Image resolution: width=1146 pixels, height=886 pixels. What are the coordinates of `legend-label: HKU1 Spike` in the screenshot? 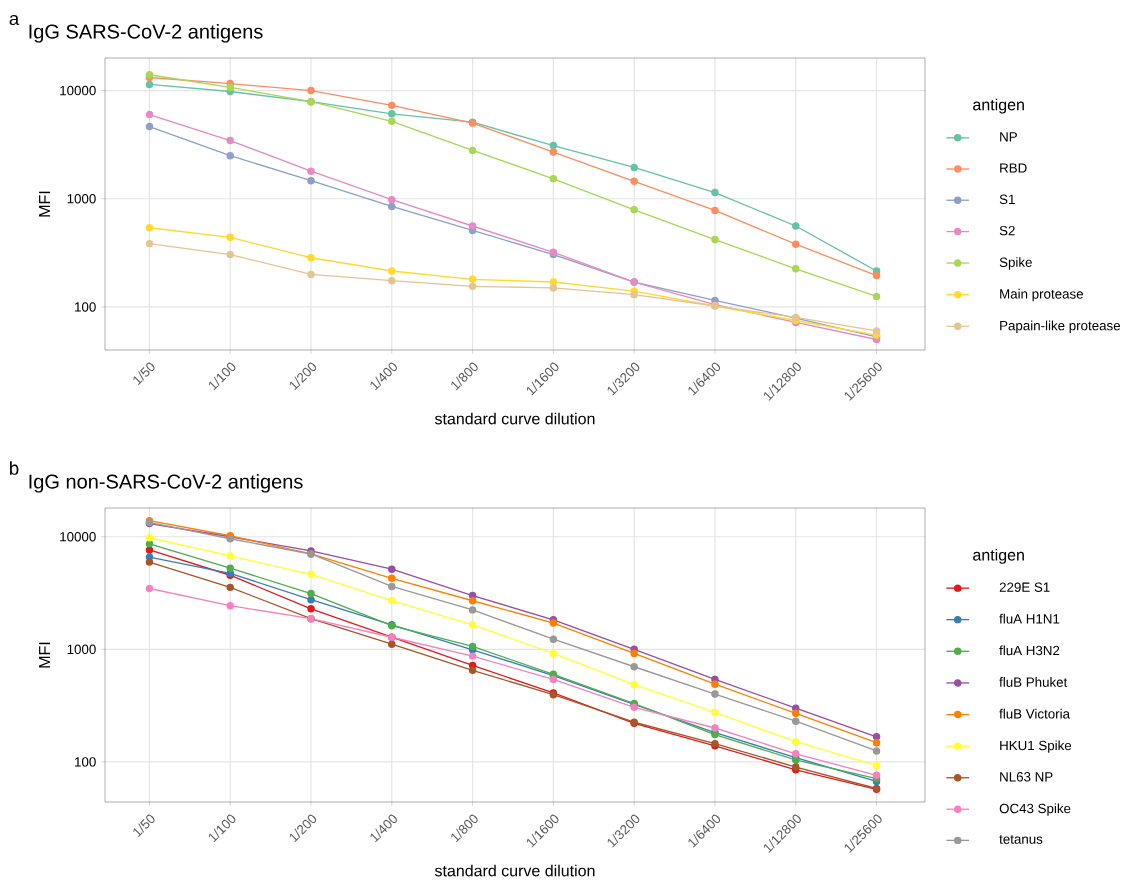 It's located at (1036, 746).